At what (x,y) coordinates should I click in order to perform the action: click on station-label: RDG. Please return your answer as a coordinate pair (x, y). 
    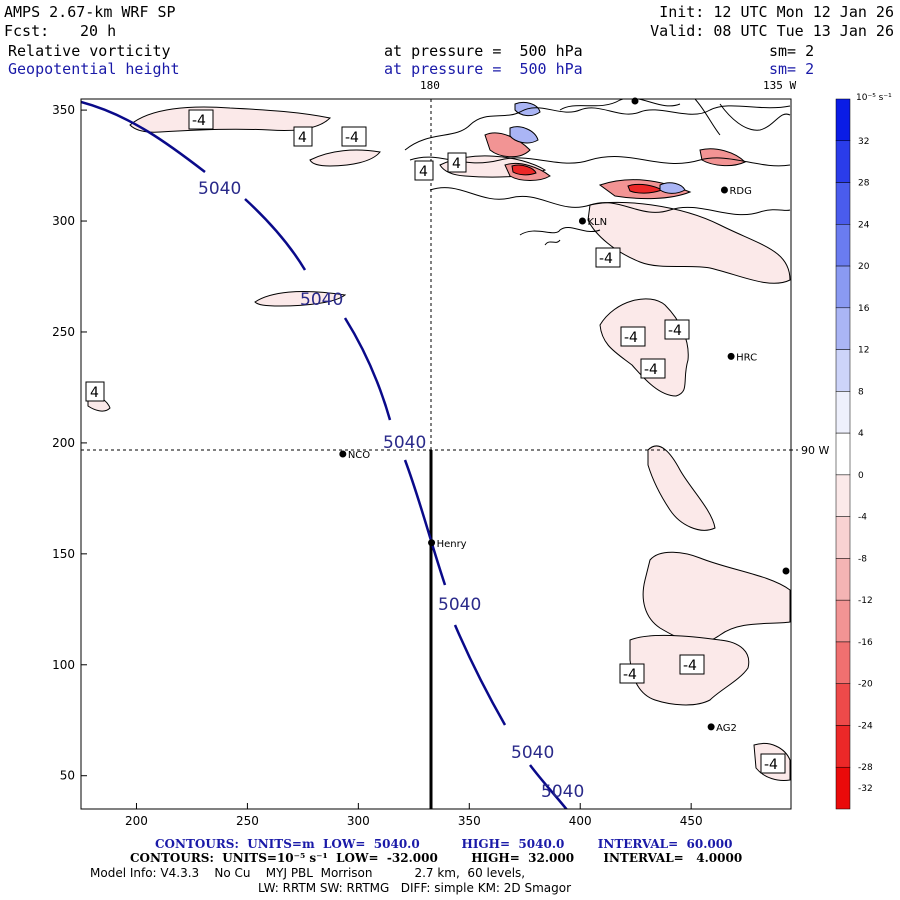
    Looking at the image, I should click on (740, 191).